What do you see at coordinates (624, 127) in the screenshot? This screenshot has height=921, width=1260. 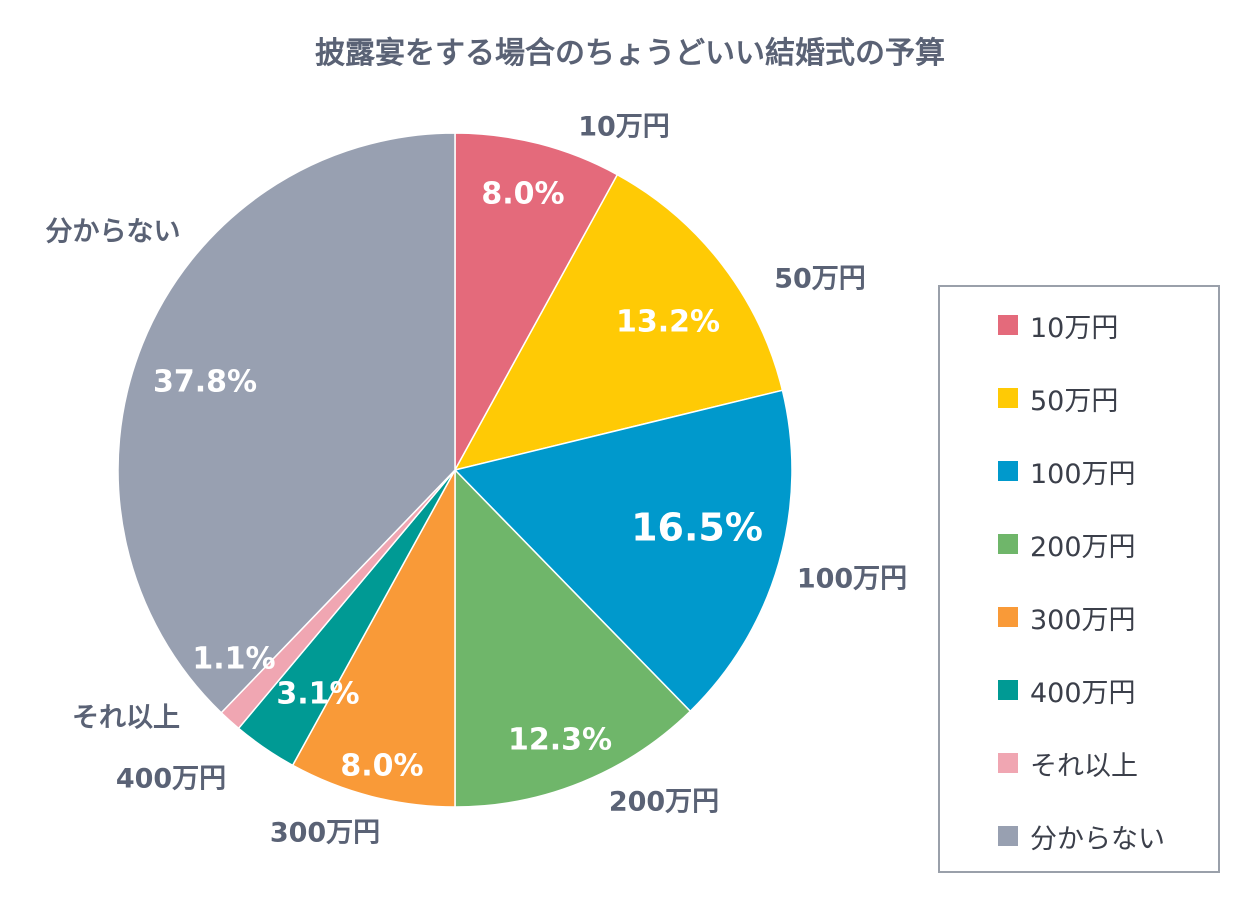 I see `slice-category-label-1: 10万円` at bounding box center [624, 127].